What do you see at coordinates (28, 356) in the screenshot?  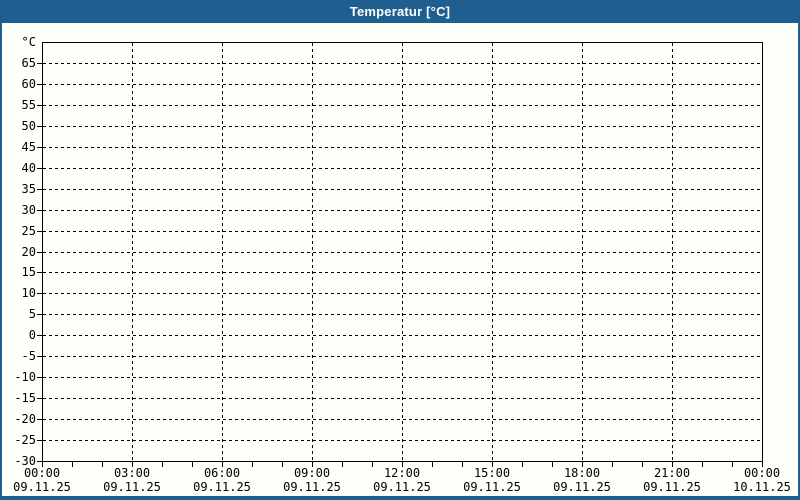 I see `y-axis-tick-label: -5` at bounding box center [28, 356].